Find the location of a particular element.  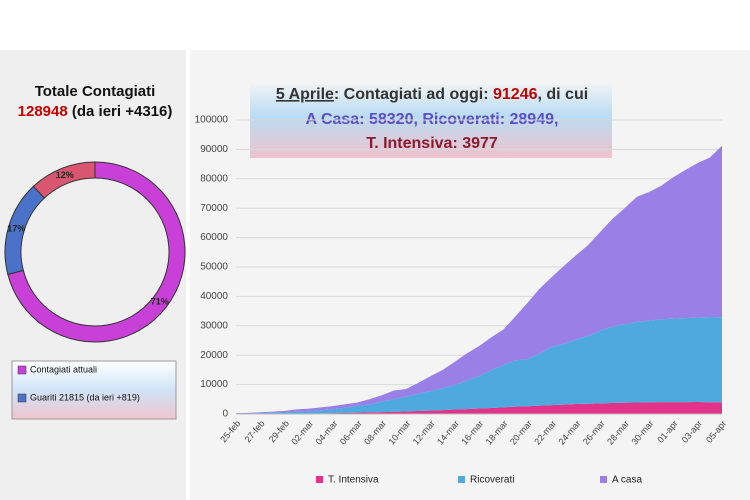

y-tick-label: 20000 is located at coordinates (214, 355).